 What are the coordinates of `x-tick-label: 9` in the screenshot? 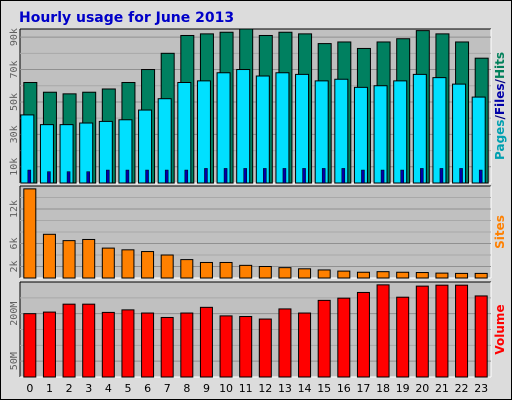 It's located at (206, 388).